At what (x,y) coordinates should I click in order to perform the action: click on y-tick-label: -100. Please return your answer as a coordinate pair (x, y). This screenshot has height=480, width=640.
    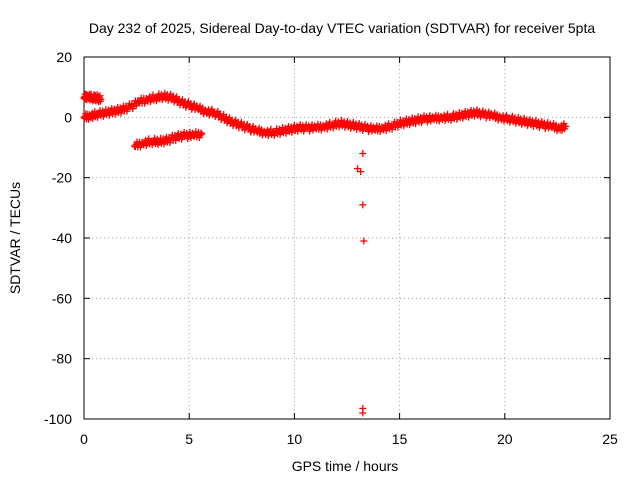
    Looking at the image, I should click on (58, 419).